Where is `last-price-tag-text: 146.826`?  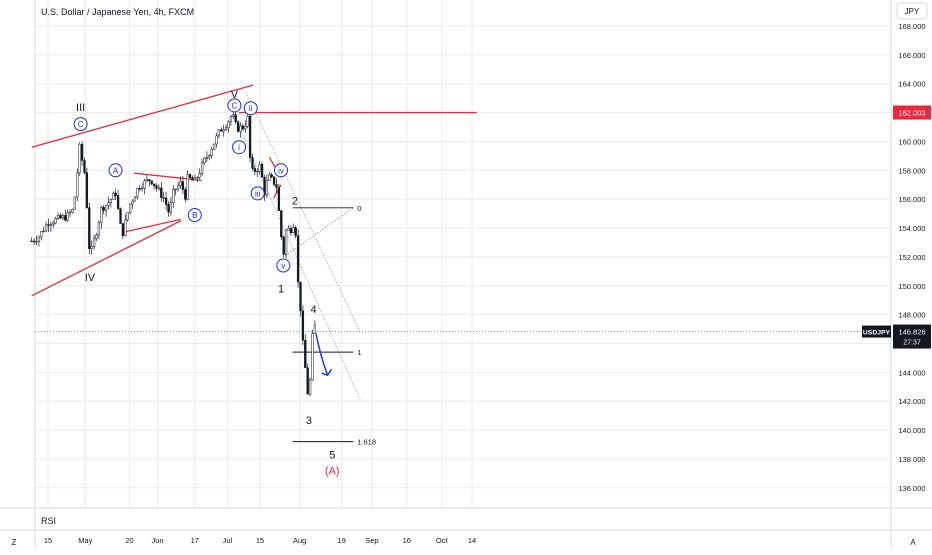 last-price-tag-text: 146.826 is located at coordinates (911, 332).